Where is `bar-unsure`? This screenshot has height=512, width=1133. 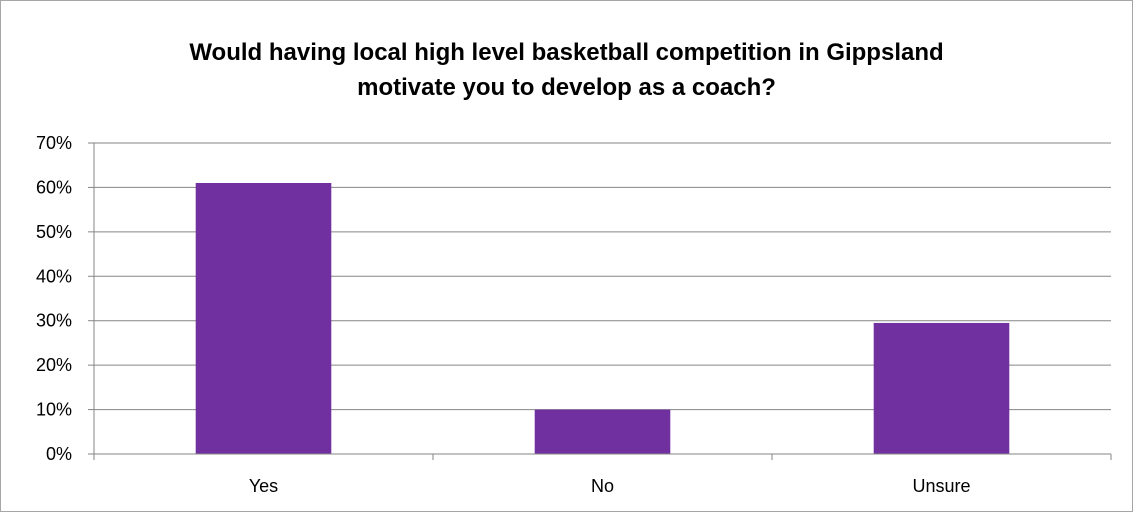
bar-unsure is located at coordinates (941, 388).